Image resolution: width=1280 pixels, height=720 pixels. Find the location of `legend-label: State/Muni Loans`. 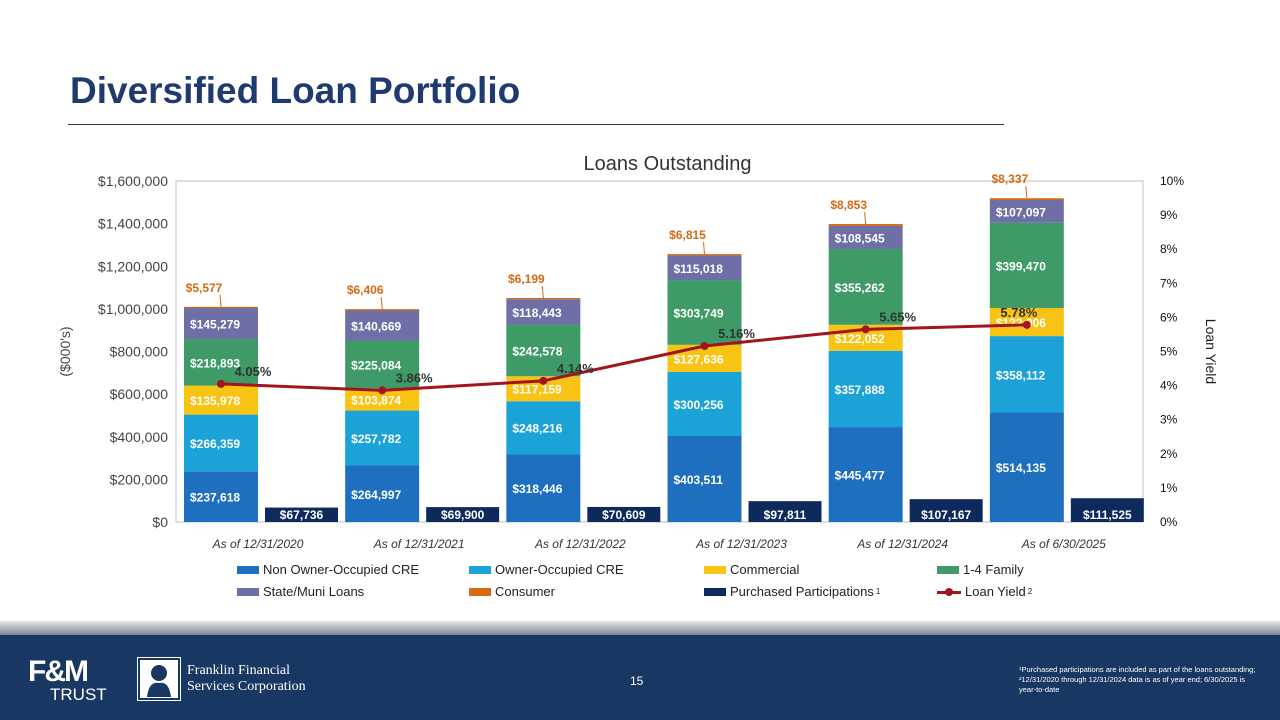

legend-label: State/Muni Loans is located at coordinates (314, 591).